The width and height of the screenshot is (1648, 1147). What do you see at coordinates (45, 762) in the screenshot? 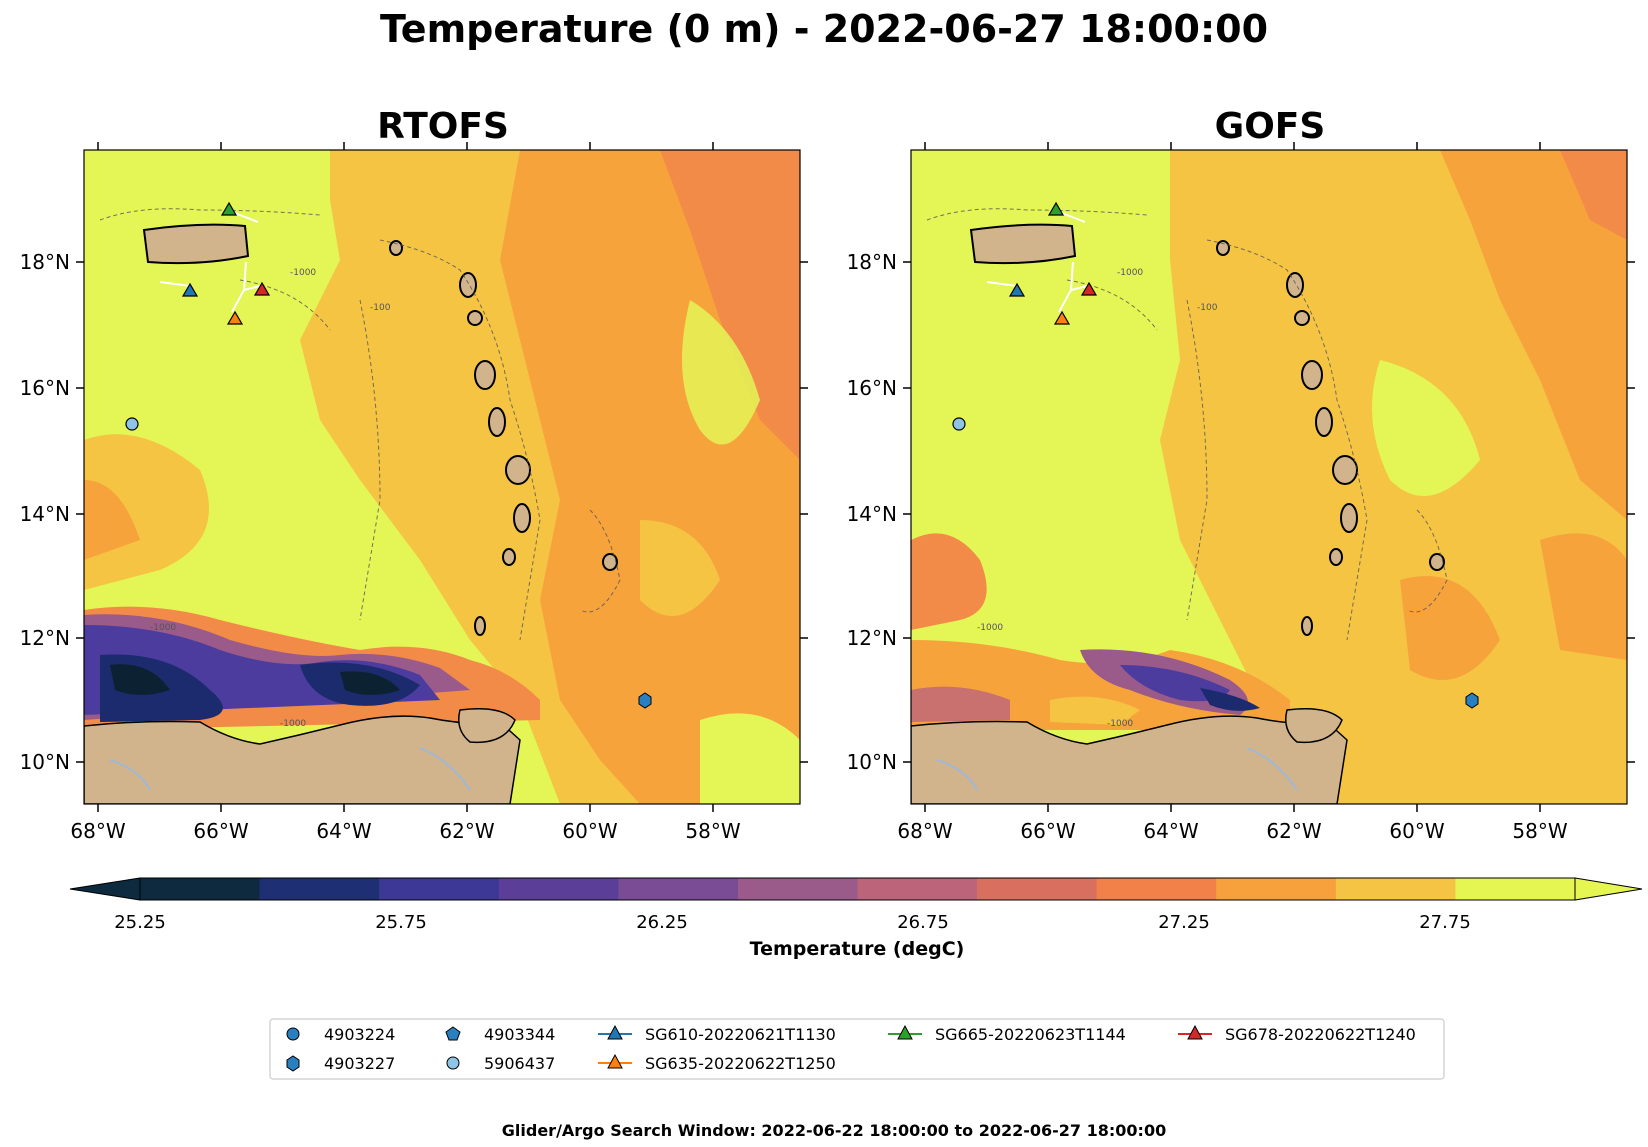
I see `lat-tick-rtofs-10: 10°N` at bounding box center [45, 762].